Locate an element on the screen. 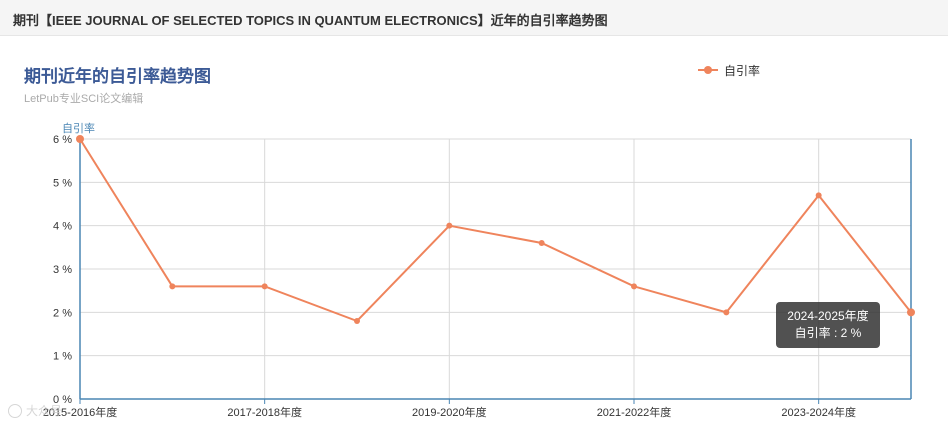 This screenshot has height=434, width=948. chart-title: 期刊近年的自引率趋势图 is located at coordinates (117, 76).